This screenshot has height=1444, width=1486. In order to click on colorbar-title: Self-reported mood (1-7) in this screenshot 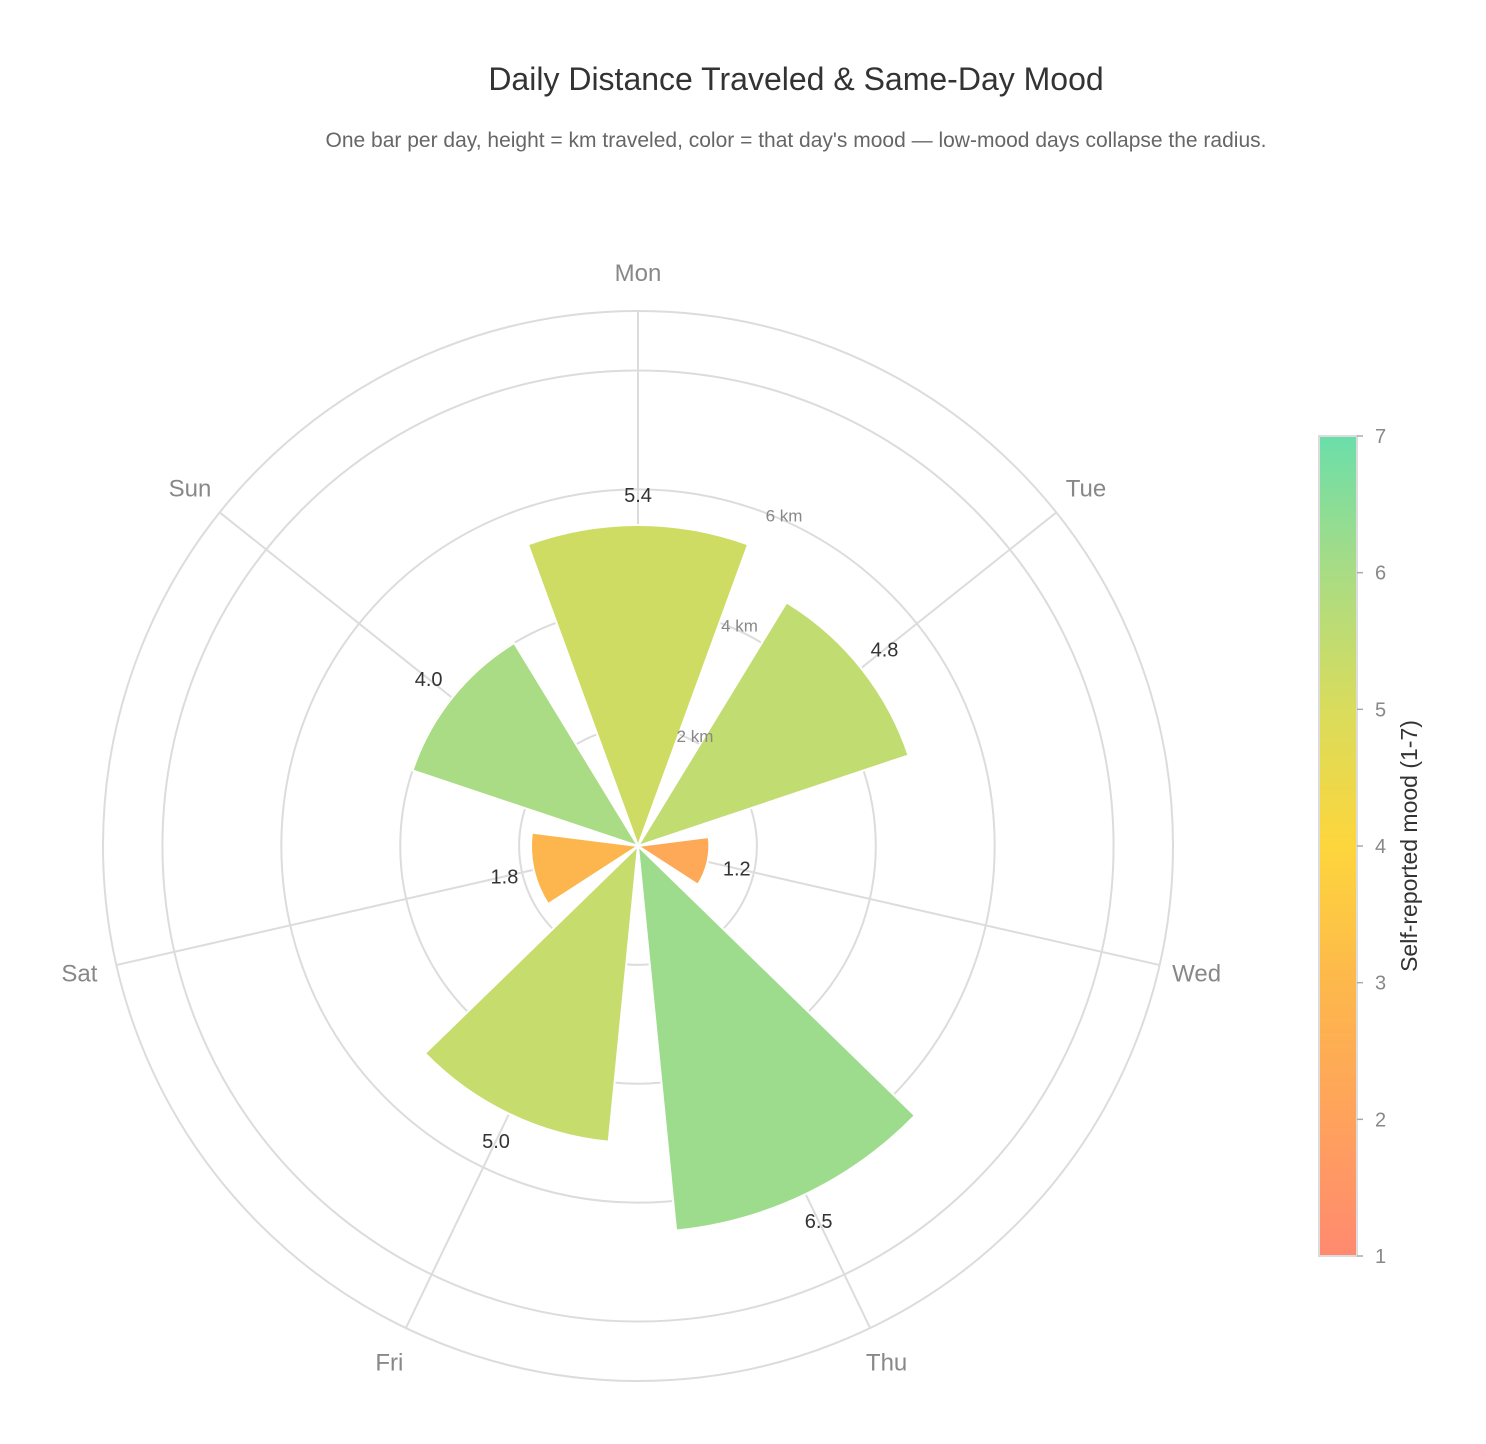, I will do `click(1409, 846)`.